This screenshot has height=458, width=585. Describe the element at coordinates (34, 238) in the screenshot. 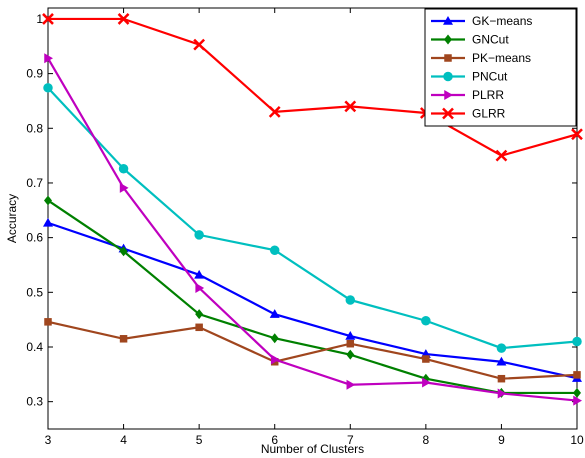

I see `y-tick-label: 0.6` at that location.